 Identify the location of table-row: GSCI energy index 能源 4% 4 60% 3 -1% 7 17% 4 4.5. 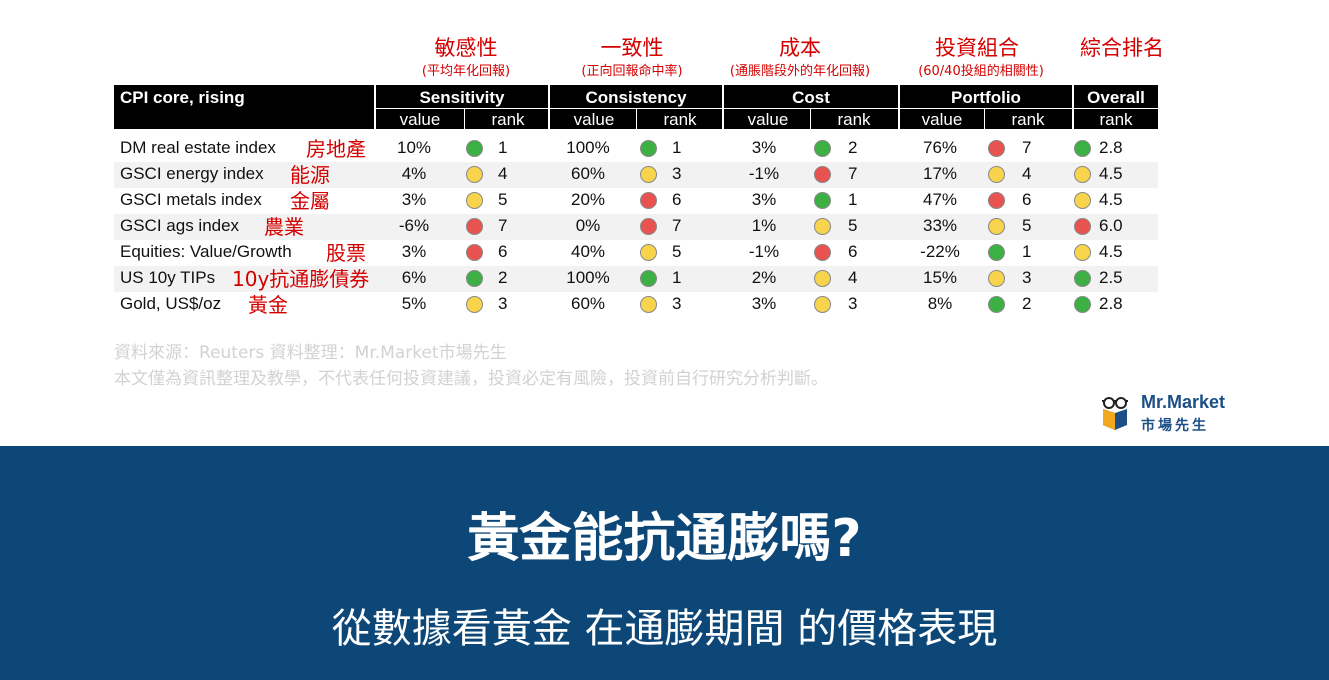
(636, 175).